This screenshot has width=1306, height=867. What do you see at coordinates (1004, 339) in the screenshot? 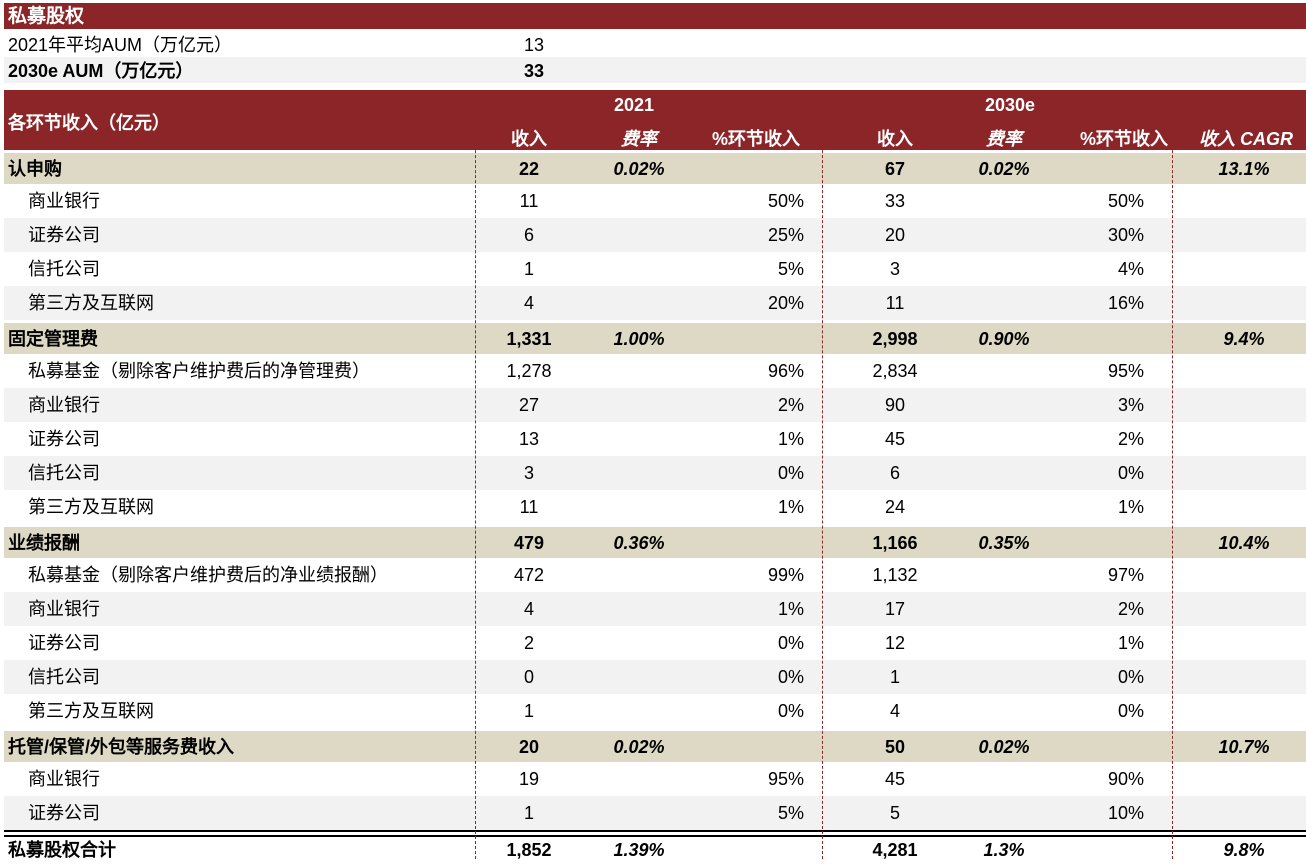
I see `rate-2030: 0.90%` at bounding box center [1004, 339].